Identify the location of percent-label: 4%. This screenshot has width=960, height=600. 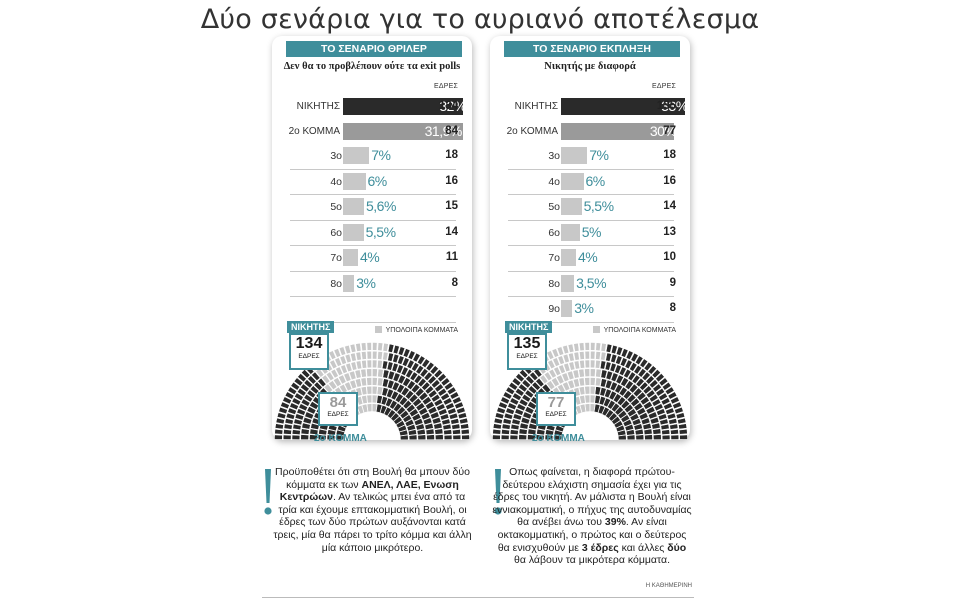
(370, 257).